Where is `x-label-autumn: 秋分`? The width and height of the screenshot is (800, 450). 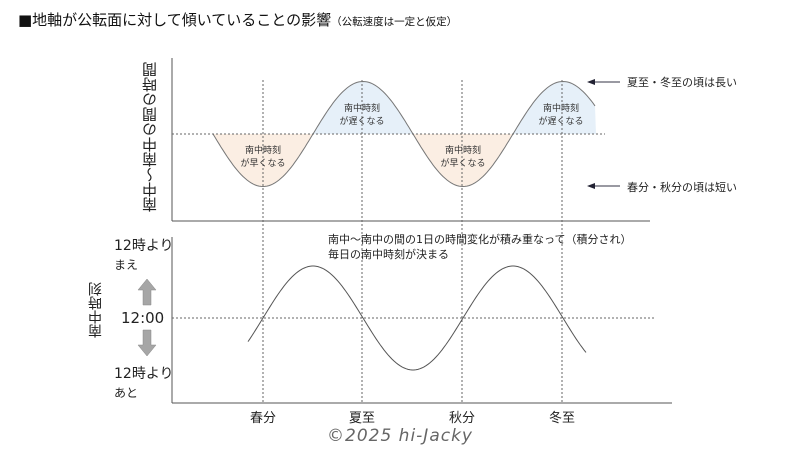 x-label-autumn: 秋分 is located at coordinates (462, 418).